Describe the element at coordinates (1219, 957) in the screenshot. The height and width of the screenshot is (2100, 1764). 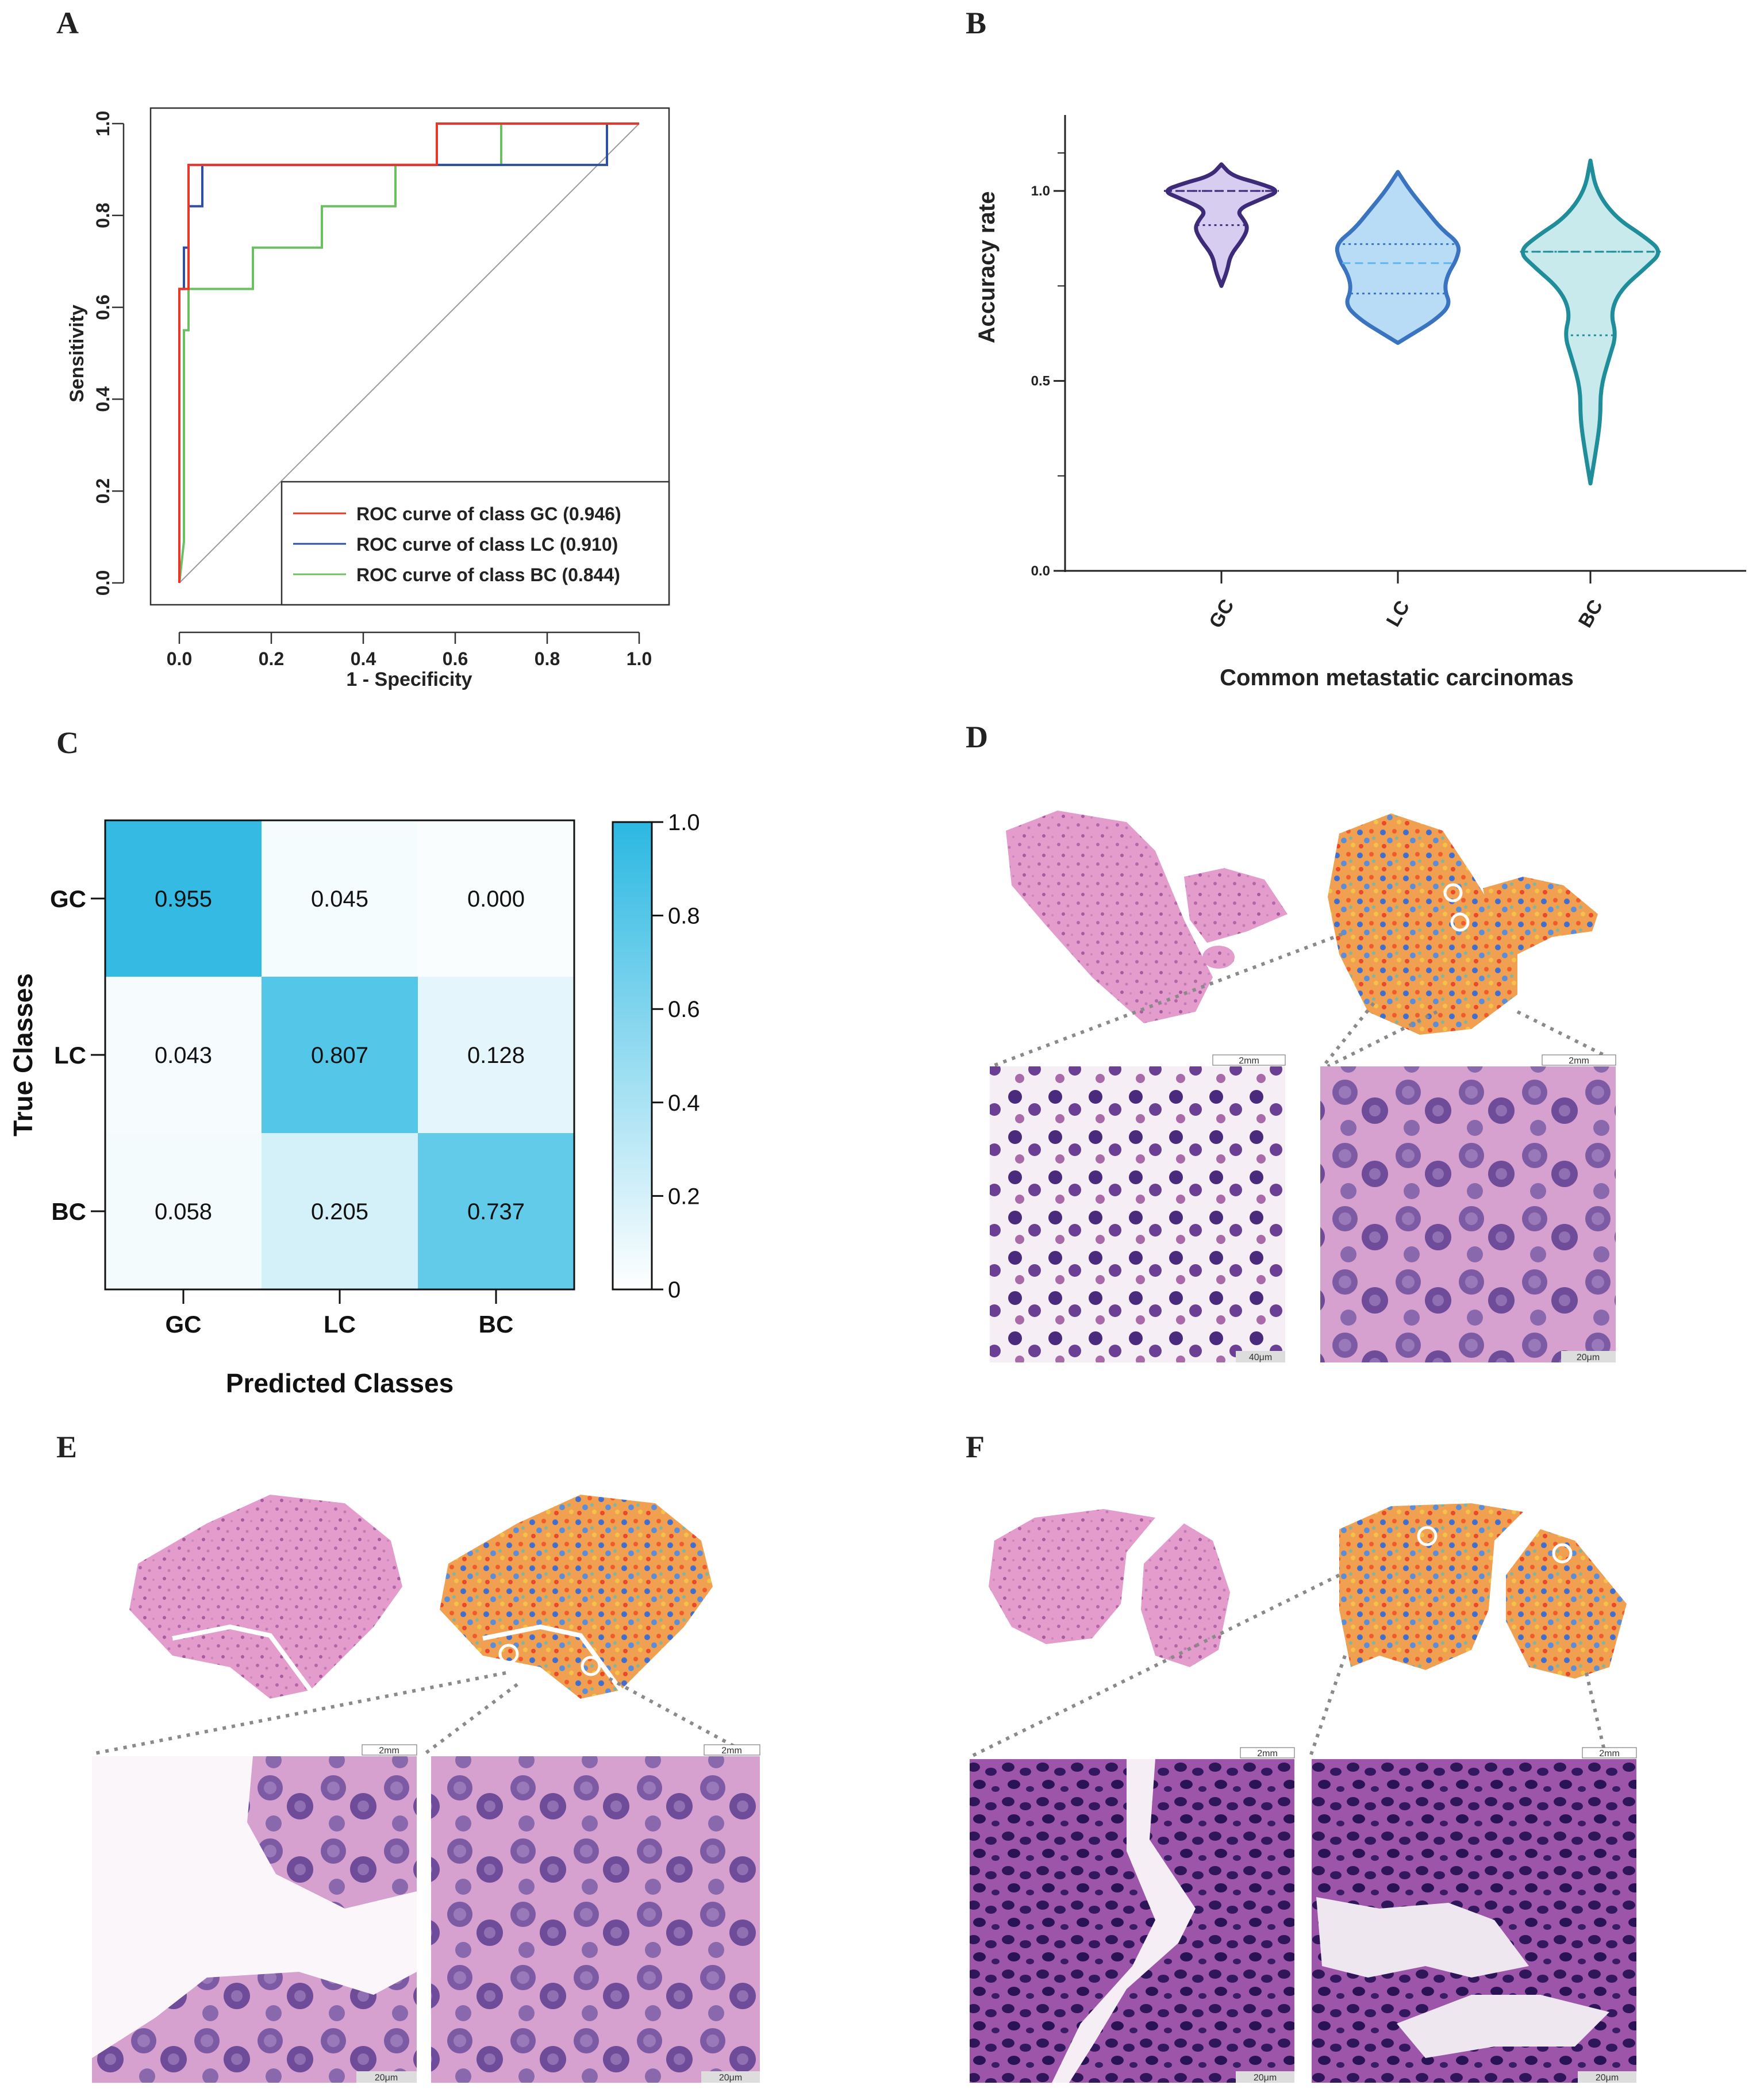
I see `panel-d-he-dot` at that location.